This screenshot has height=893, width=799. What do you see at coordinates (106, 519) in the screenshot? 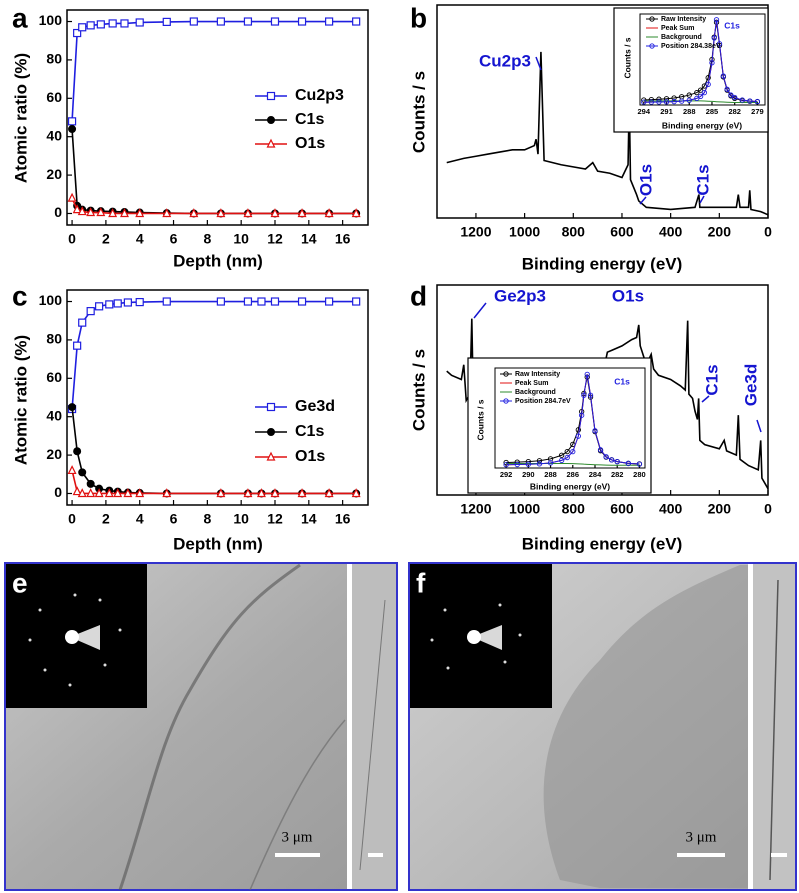
I see `x-tick-label: 2` at bounding box center [106, 519].